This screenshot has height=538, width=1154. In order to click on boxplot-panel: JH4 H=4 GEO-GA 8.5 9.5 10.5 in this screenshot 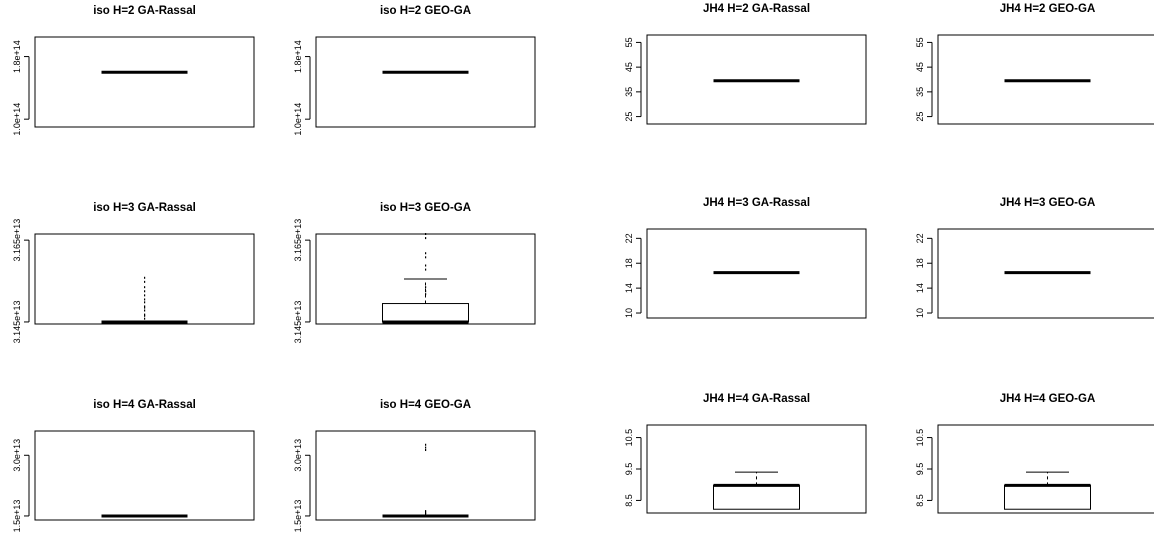, I will do `click(1034, 453)`.